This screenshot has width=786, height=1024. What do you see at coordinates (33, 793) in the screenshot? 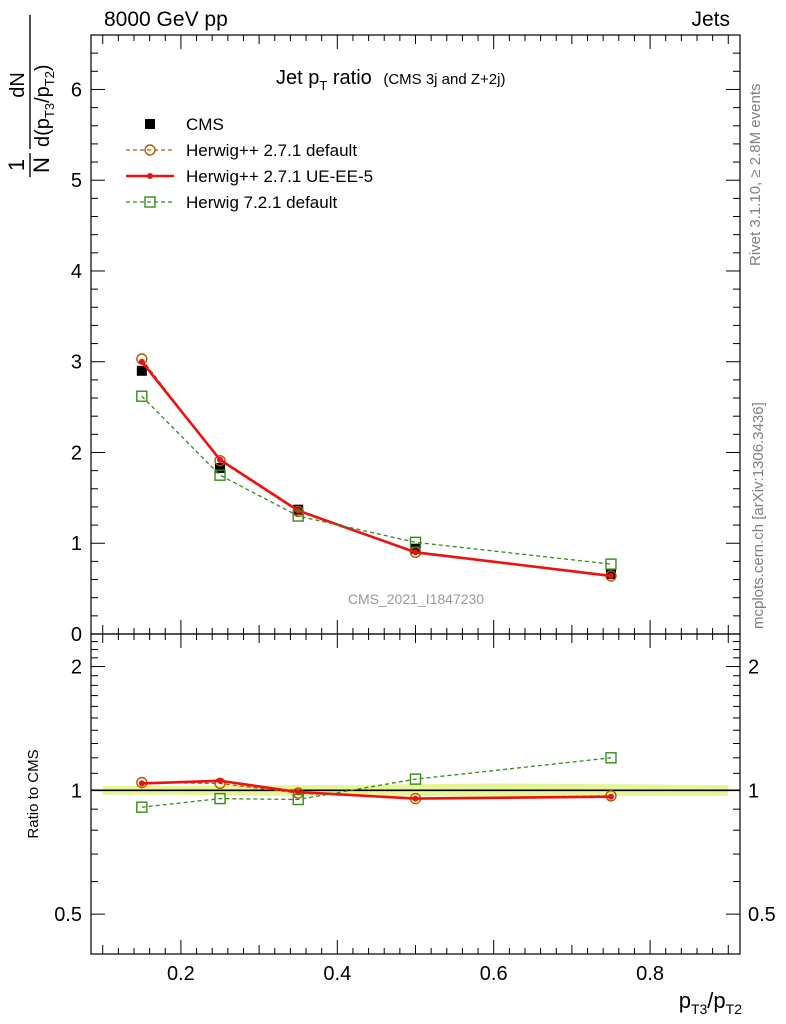
I see `ratio-y-axis-label: Ratio to CMS` at bounding box center [33, 793].